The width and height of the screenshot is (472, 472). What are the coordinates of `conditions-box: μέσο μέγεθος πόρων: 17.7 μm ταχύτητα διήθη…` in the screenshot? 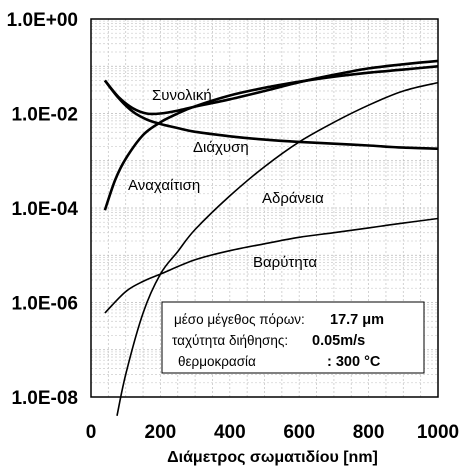 It's located at (293, 337).